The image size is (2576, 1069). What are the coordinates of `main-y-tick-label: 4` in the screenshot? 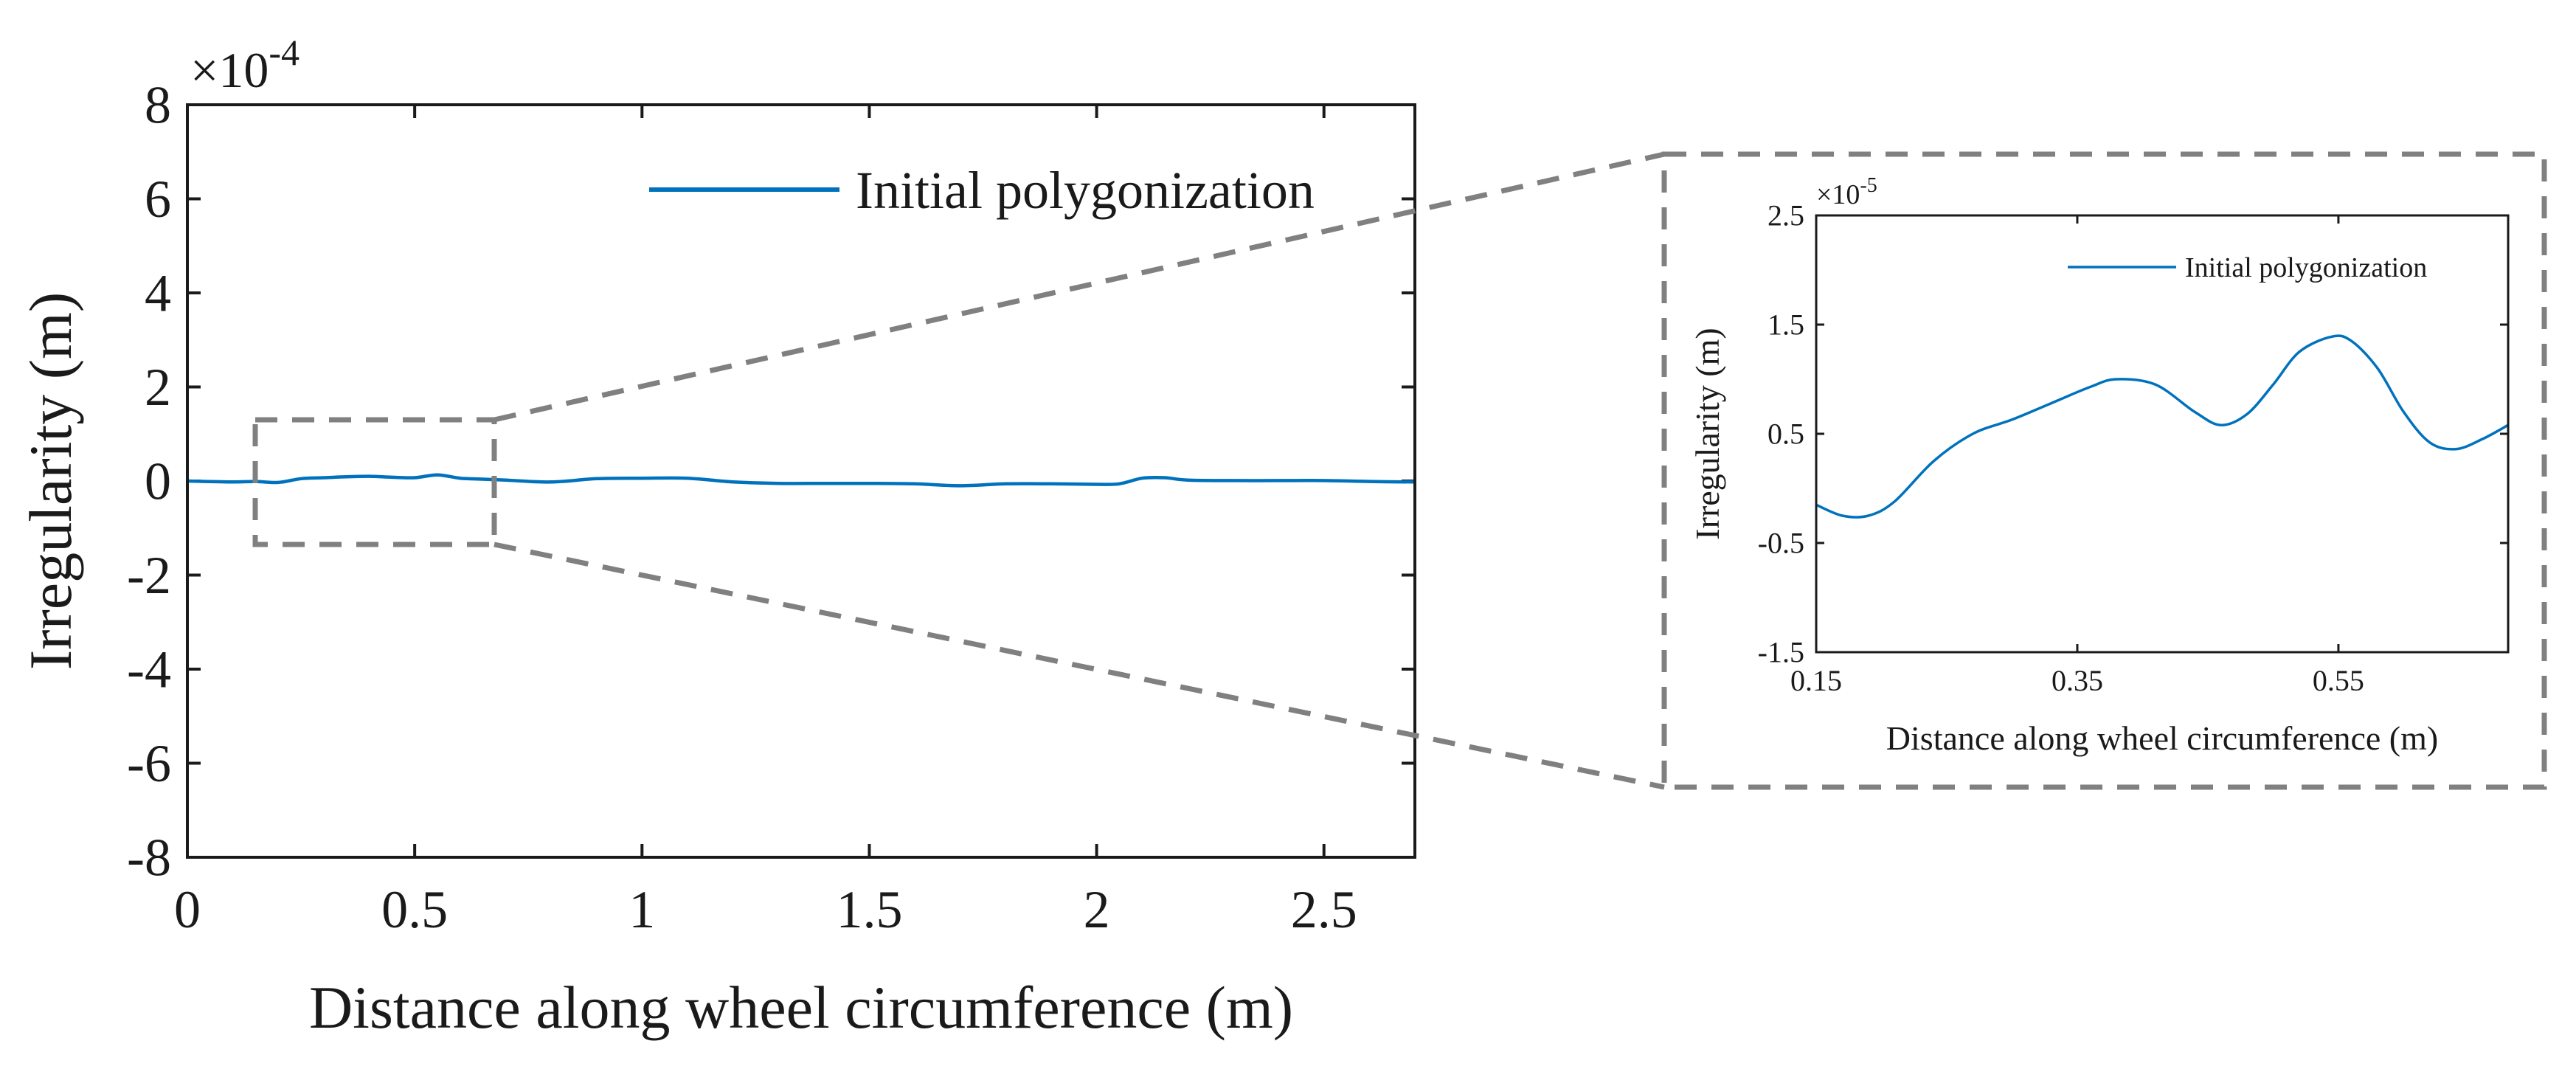 It's located at (158, 292).